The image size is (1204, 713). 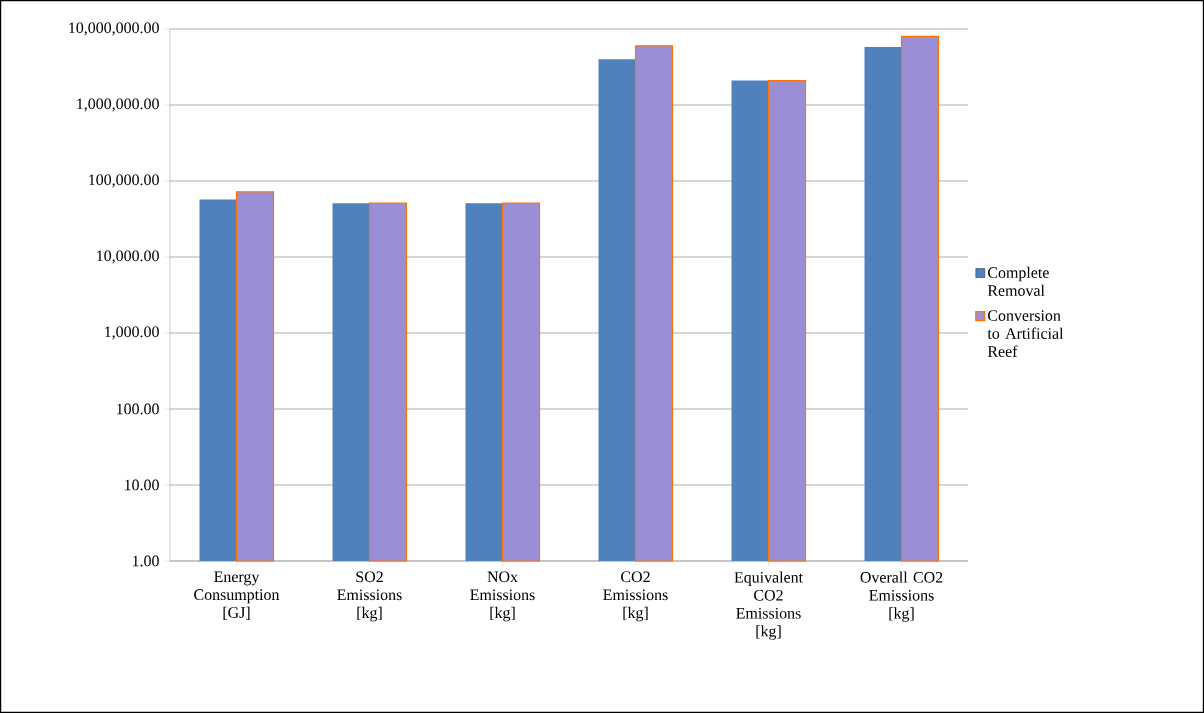 I want to click on legend-label: Conversion to Artificial Reef, so click(x=1025, y=333).